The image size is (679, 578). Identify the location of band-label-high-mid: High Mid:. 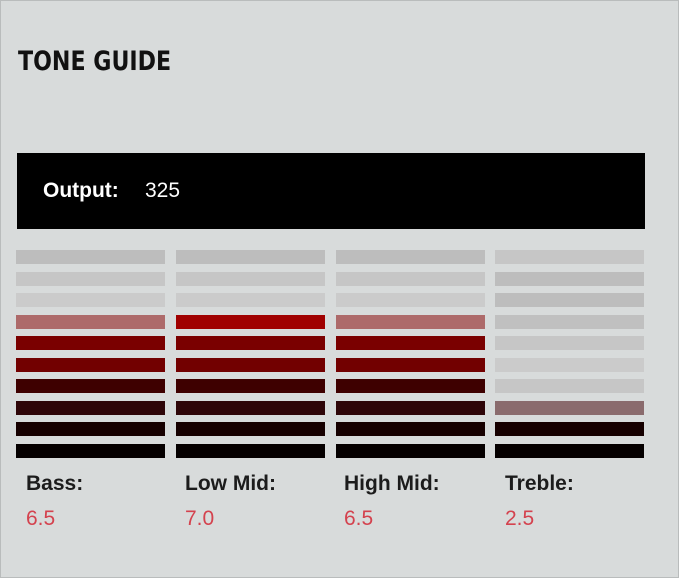
(392, 483).